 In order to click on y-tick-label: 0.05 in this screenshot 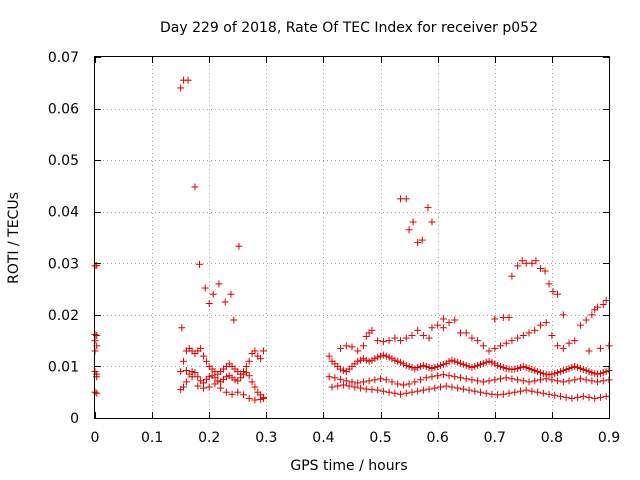, I will do `click(63, 161)`.